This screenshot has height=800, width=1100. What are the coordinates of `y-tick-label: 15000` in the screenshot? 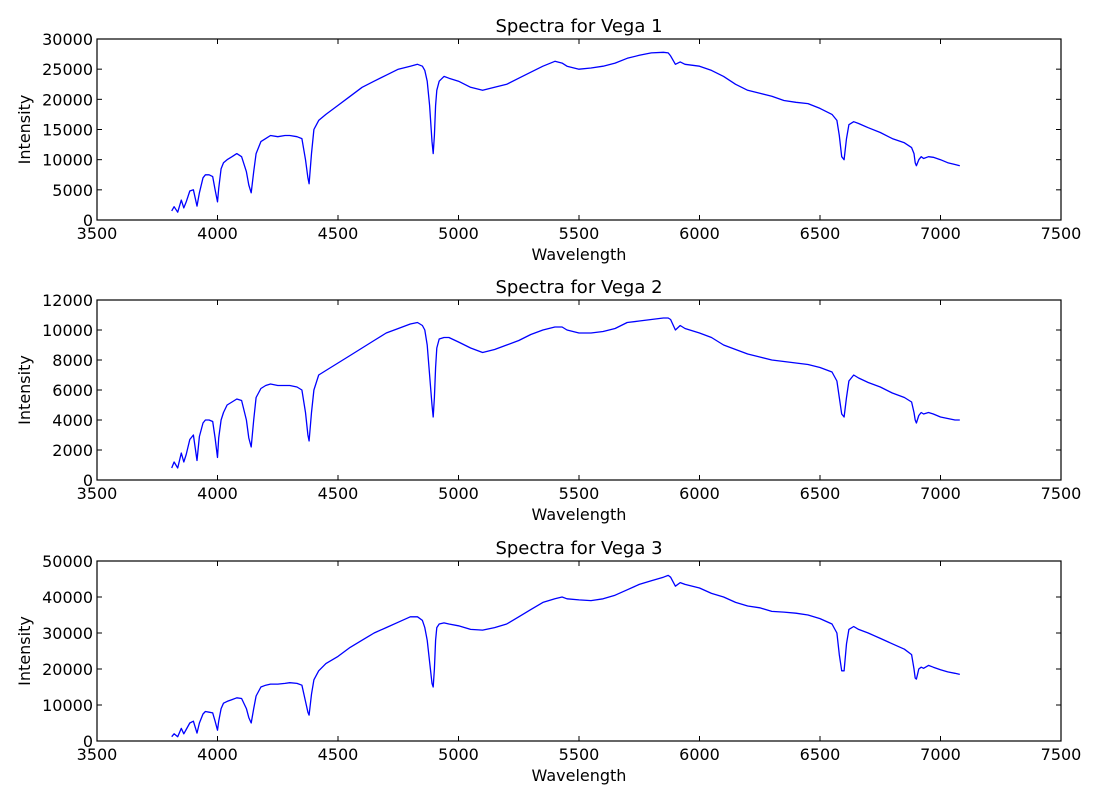 It's located at (67, 130).